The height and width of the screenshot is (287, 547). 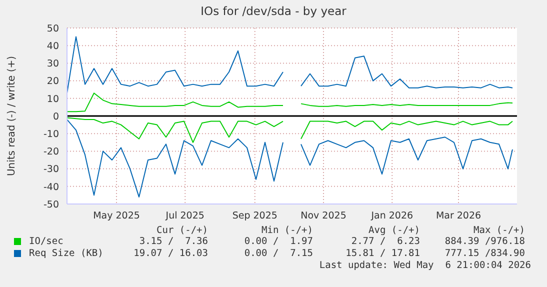 What do you see at coordinates (484, 241) in the screenshot?
I see `text: 884.39 /976.18` at bounding box center [484, 241].